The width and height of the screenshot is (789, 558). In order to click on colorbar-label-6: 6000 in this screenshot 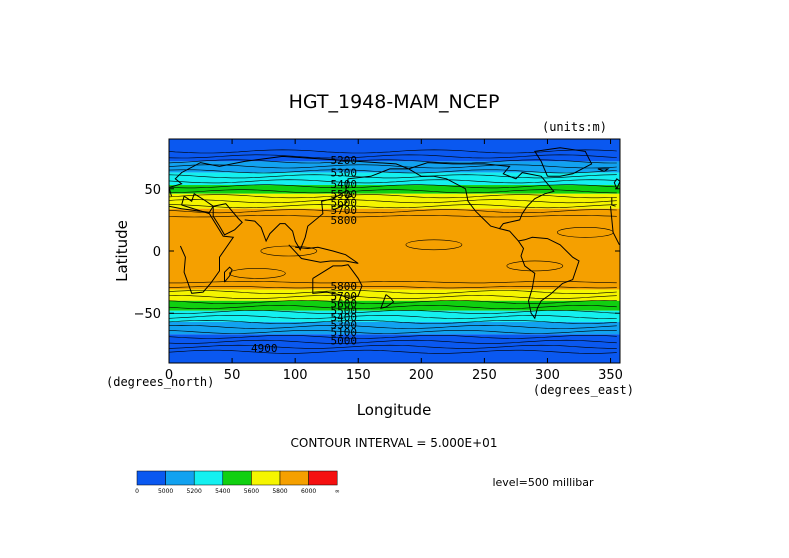, I will do `click(308, 491)`.